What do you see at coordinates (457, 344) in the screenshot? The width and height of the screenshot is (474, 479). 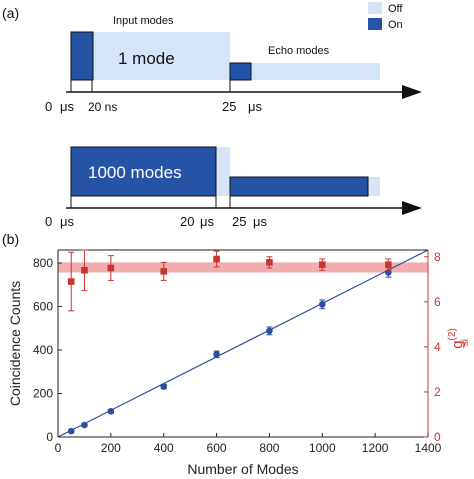 I see `y-right-label-main: g` at bounding box center [457, 344].